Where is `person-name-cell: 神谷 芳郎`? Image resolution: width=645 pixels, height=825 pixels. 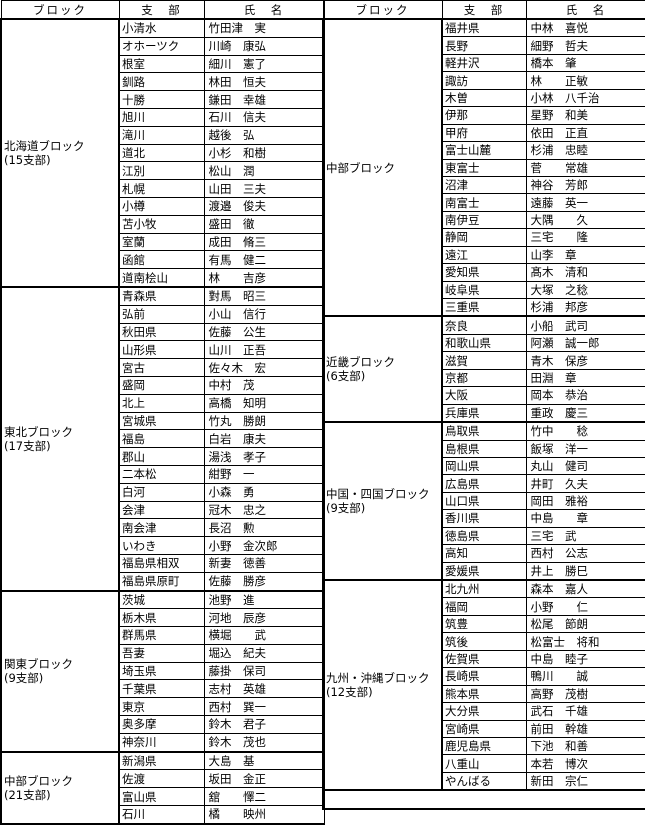 person-name-cell: 神谷 芳郎 is located at coordinates (585, 185).